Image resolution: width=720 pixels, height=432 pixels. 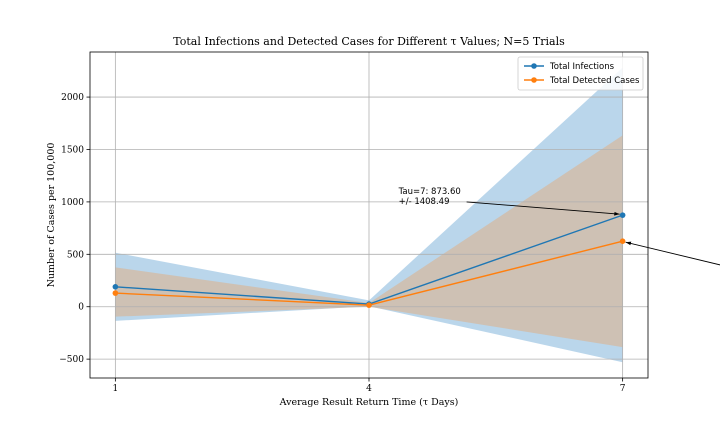 What do you see at coordinates (582, 67) in the screenshot?
I see `legend-label: Total Infections` at bounding box center [582, 67].